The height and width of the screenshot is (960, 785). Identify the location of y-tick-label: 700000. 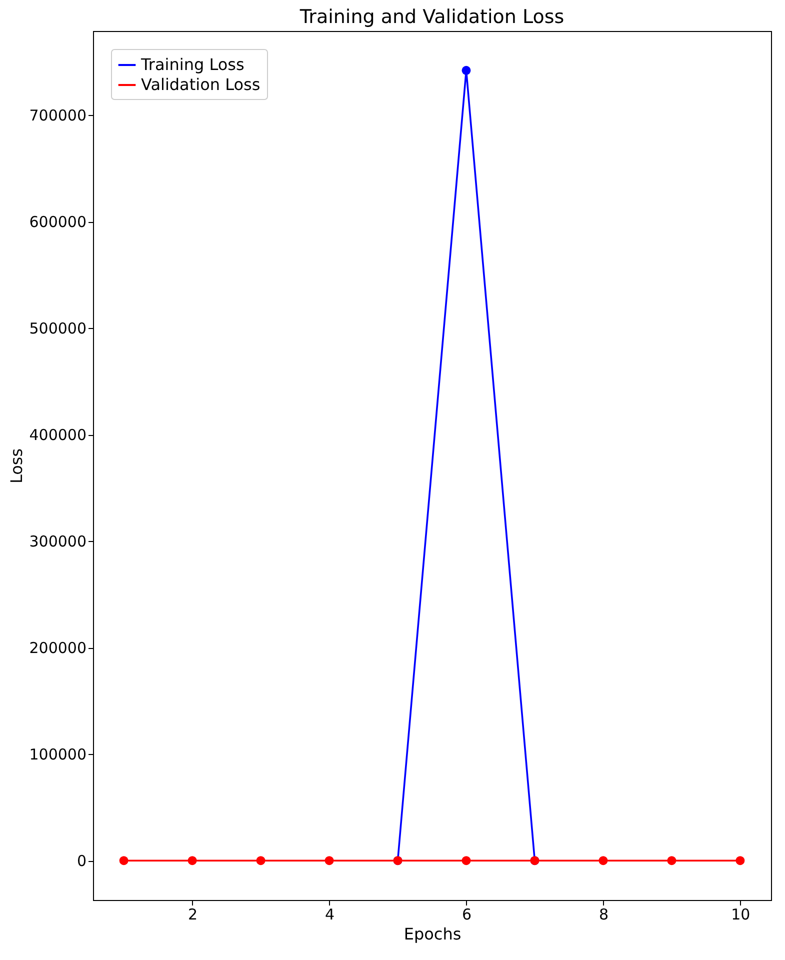
(57, 115).